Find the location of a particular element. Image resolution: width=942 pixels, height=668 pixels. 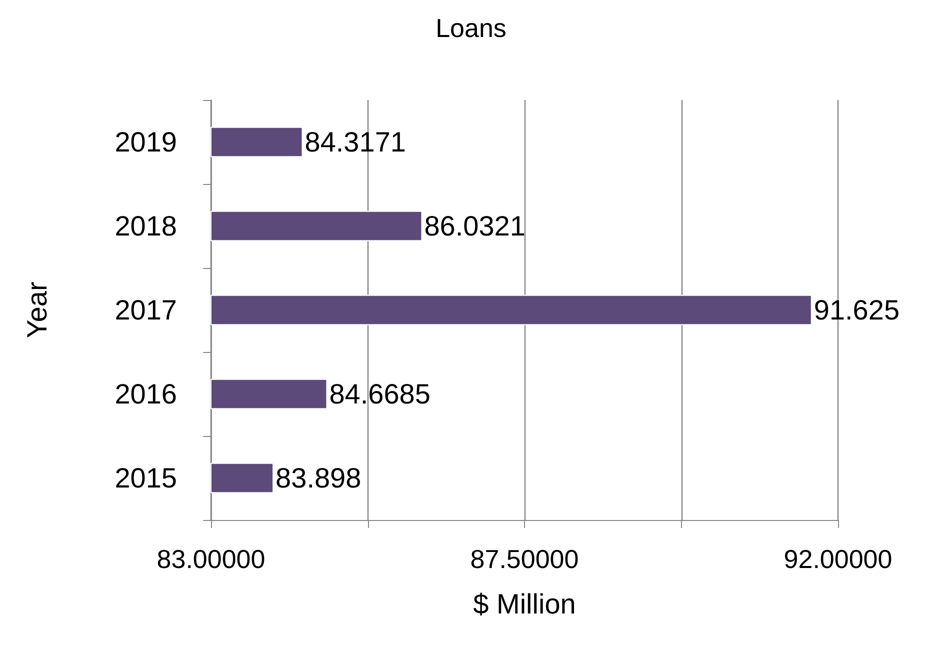

data-label: 83.898 is located at coordinates (319, 478).